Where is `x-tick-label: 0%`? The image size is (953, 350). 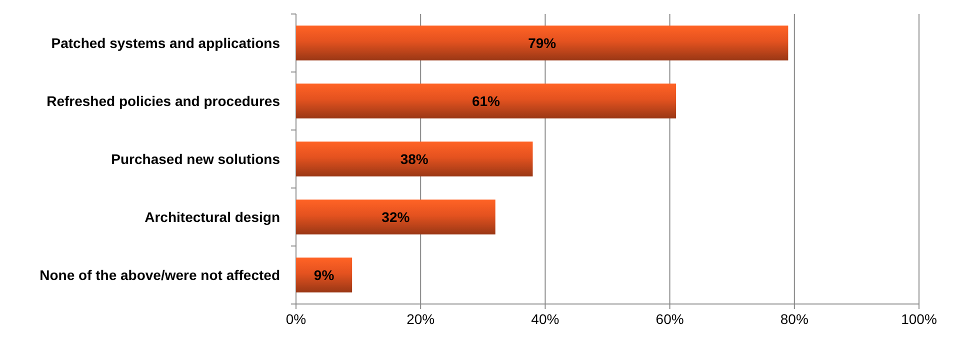 x-tick-label: 0% is located at coordinates (296, 319).